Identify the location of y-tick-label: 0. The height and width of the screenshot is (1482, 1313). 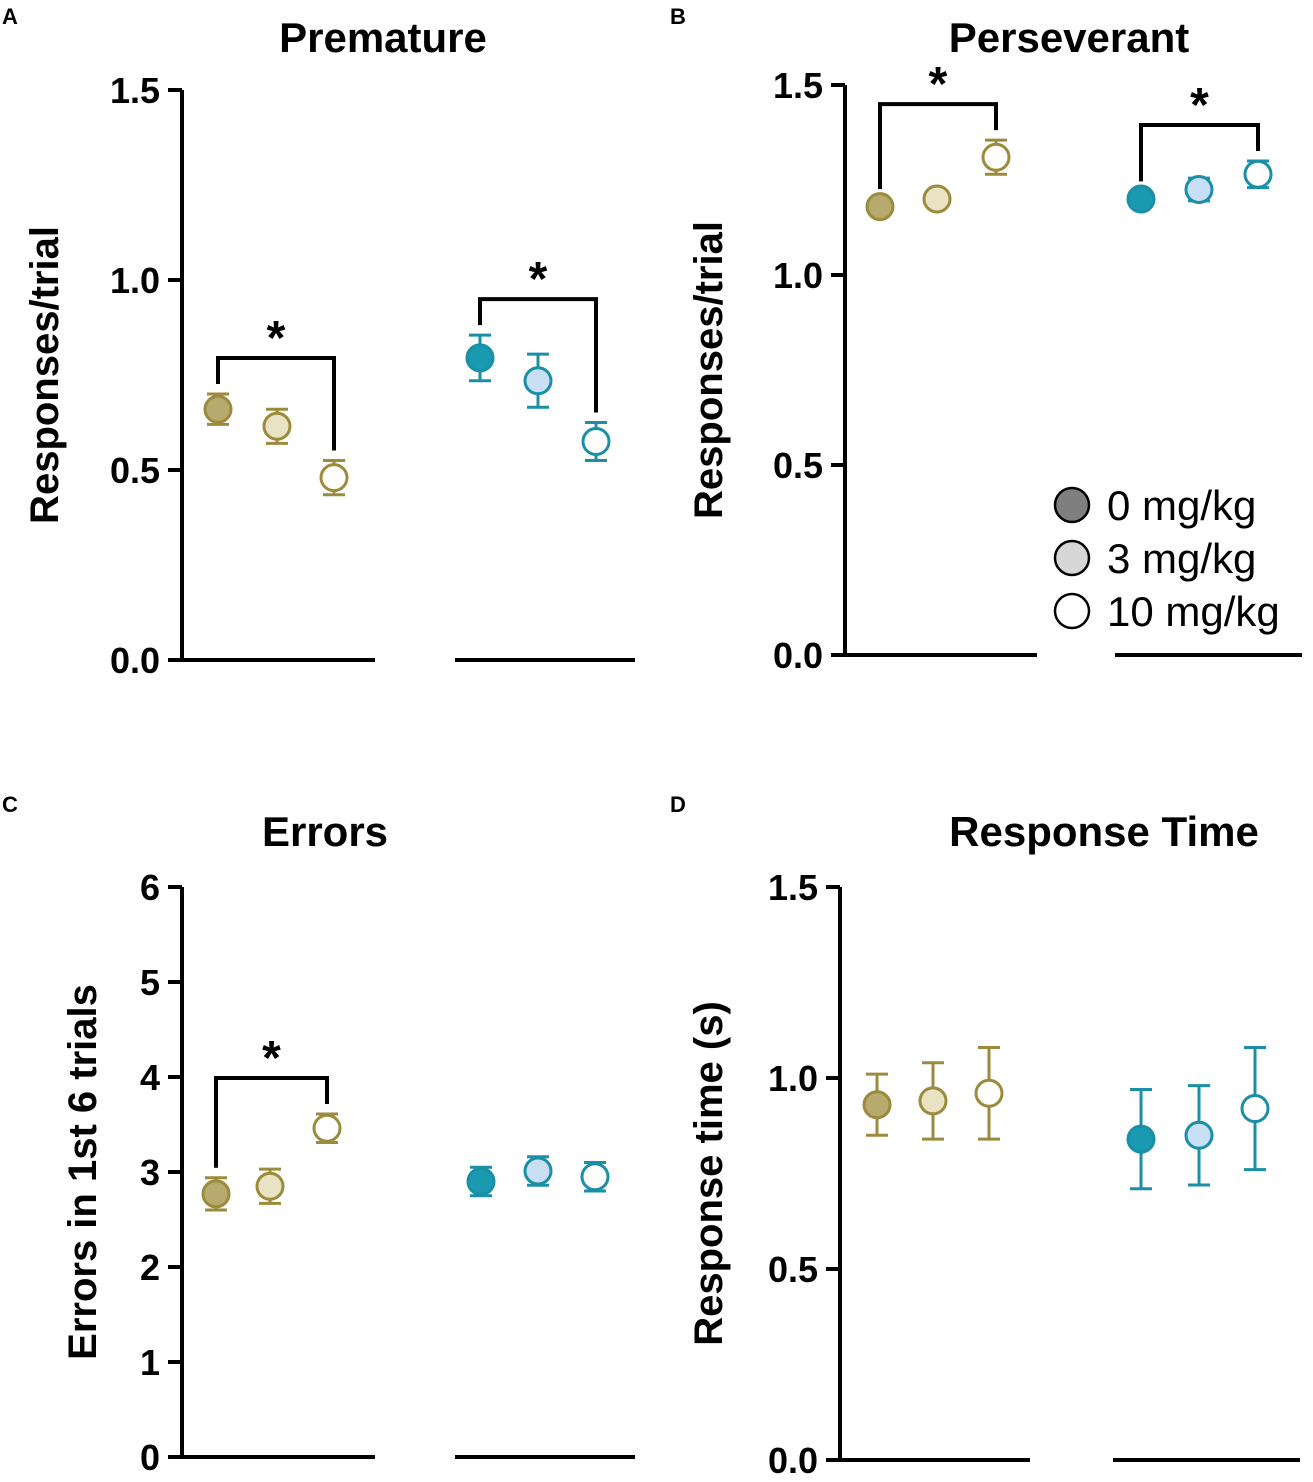
(150, 1457).